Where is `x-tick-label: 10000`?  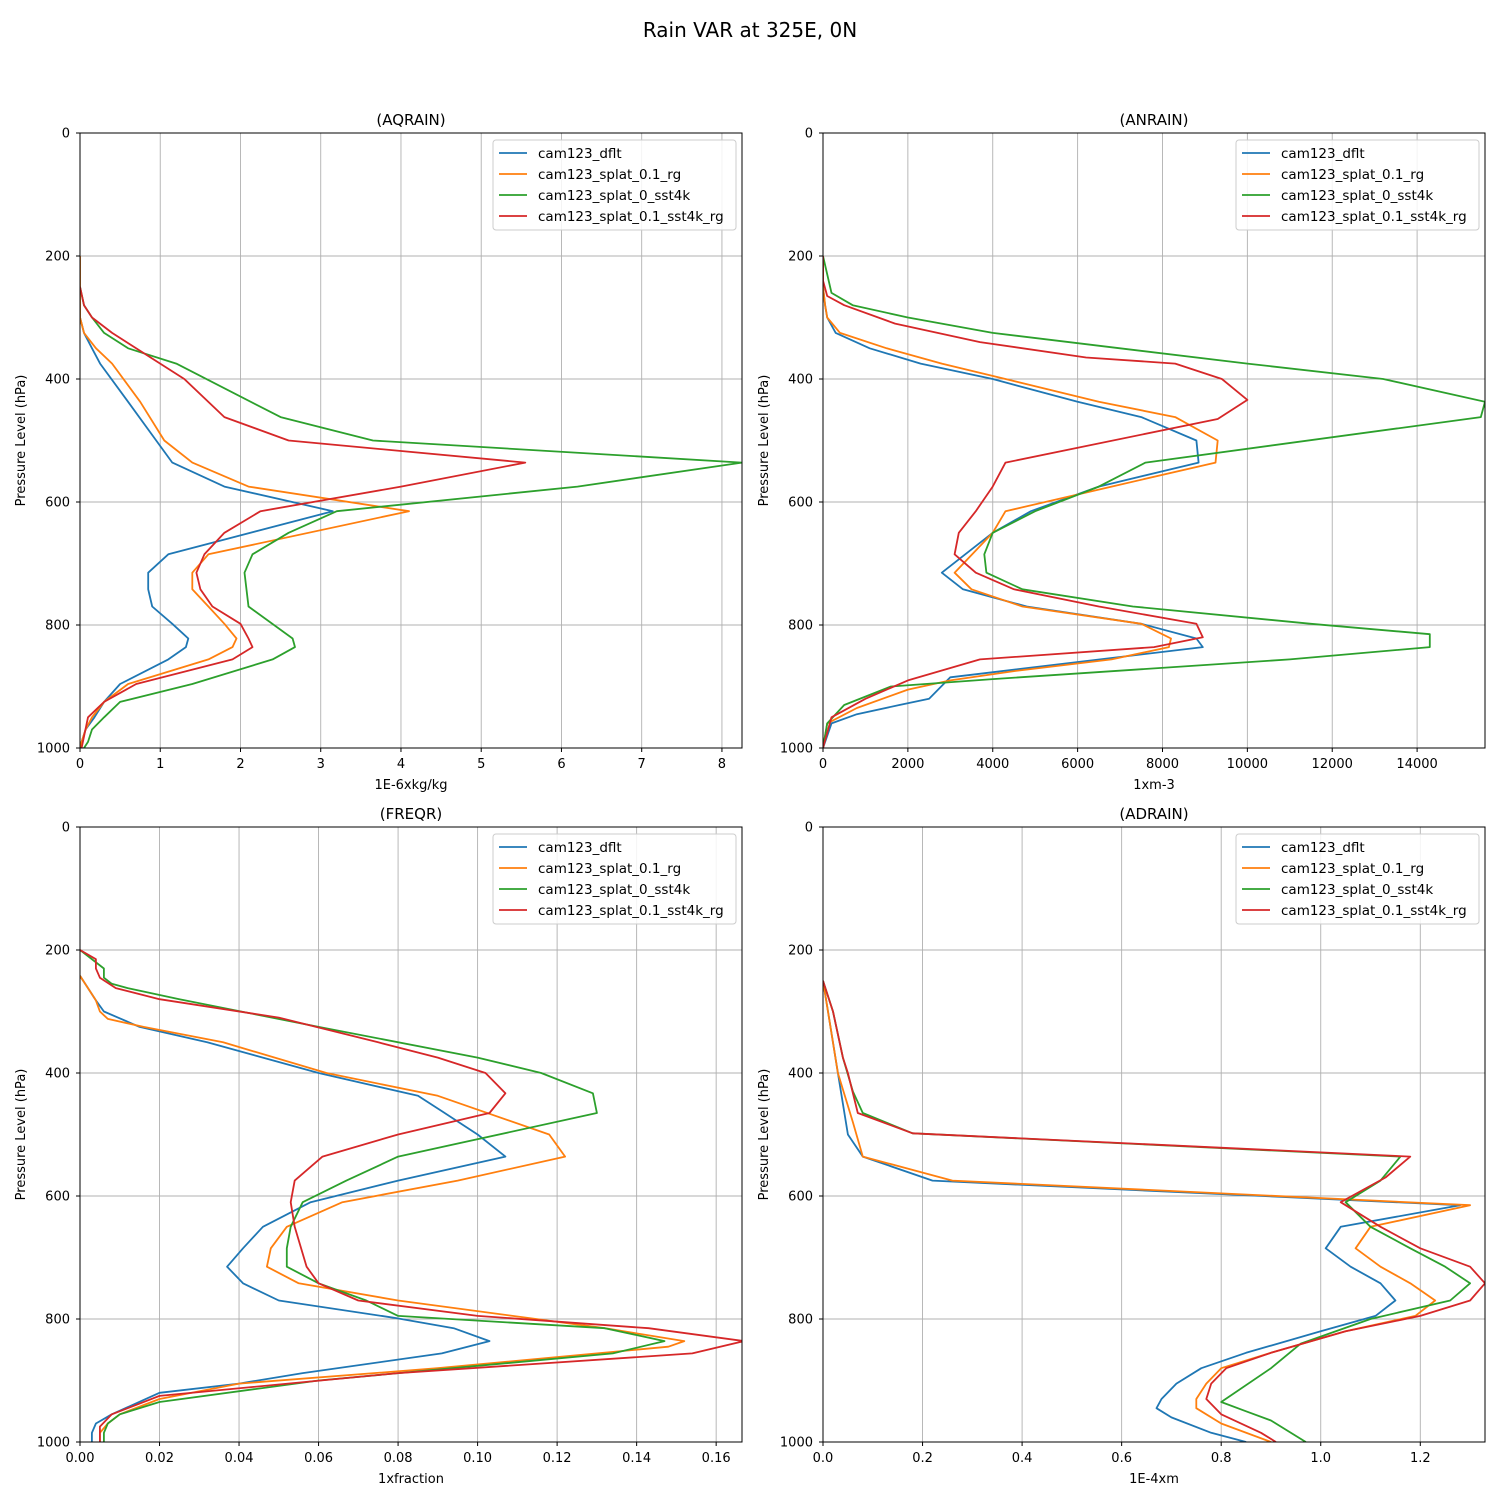 x-tick-label: 10000 is located at coordinates (1247, 764).